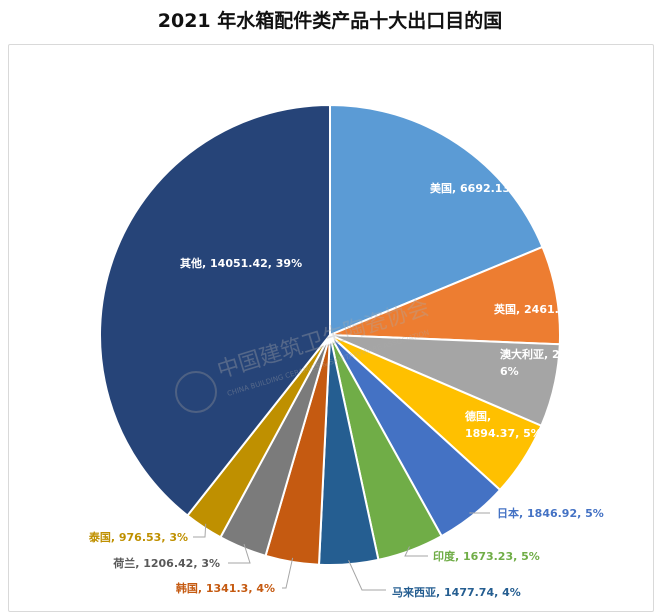 The width and height of the screenshot is (660, 615). I want to click on data-label-9: 泰国, 976.53, 3%, so click(138, 537).